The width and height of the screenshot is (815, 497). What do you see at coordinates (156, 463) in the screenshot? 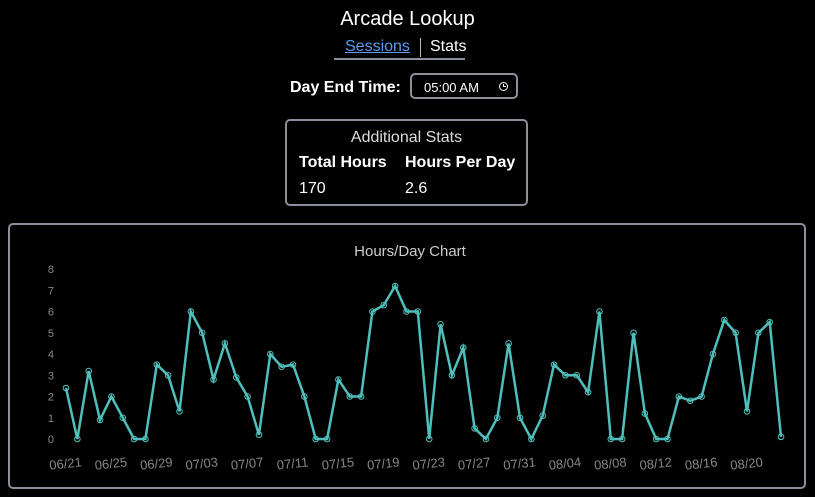
I see `x-tick-label: 06/29` at bounding box center [156, 463].